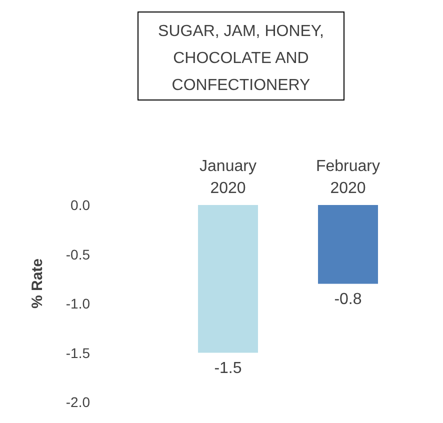  I want to click on y-tick-label: 0.0, so click(80, 205).